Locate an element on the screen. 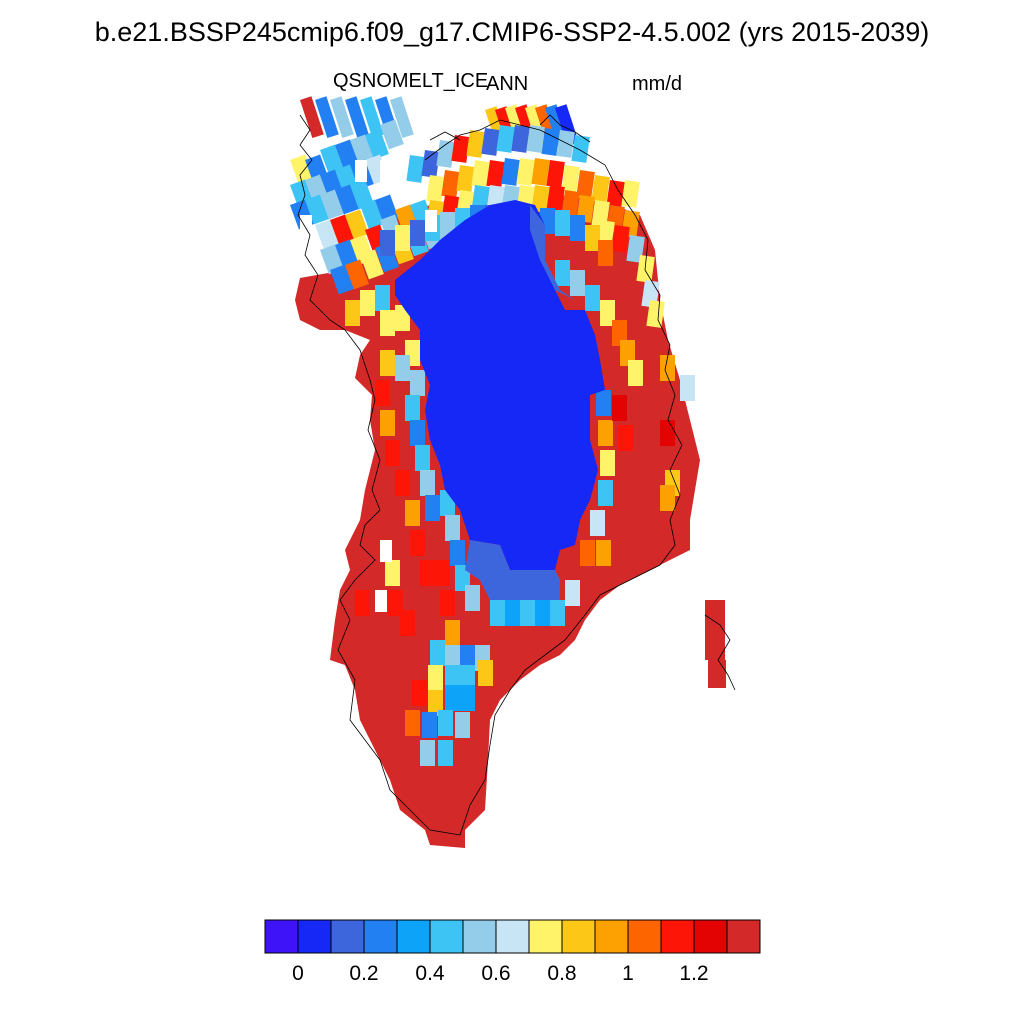  colorbar-tick-label: 0.8 is located at coordinates (561, 973).